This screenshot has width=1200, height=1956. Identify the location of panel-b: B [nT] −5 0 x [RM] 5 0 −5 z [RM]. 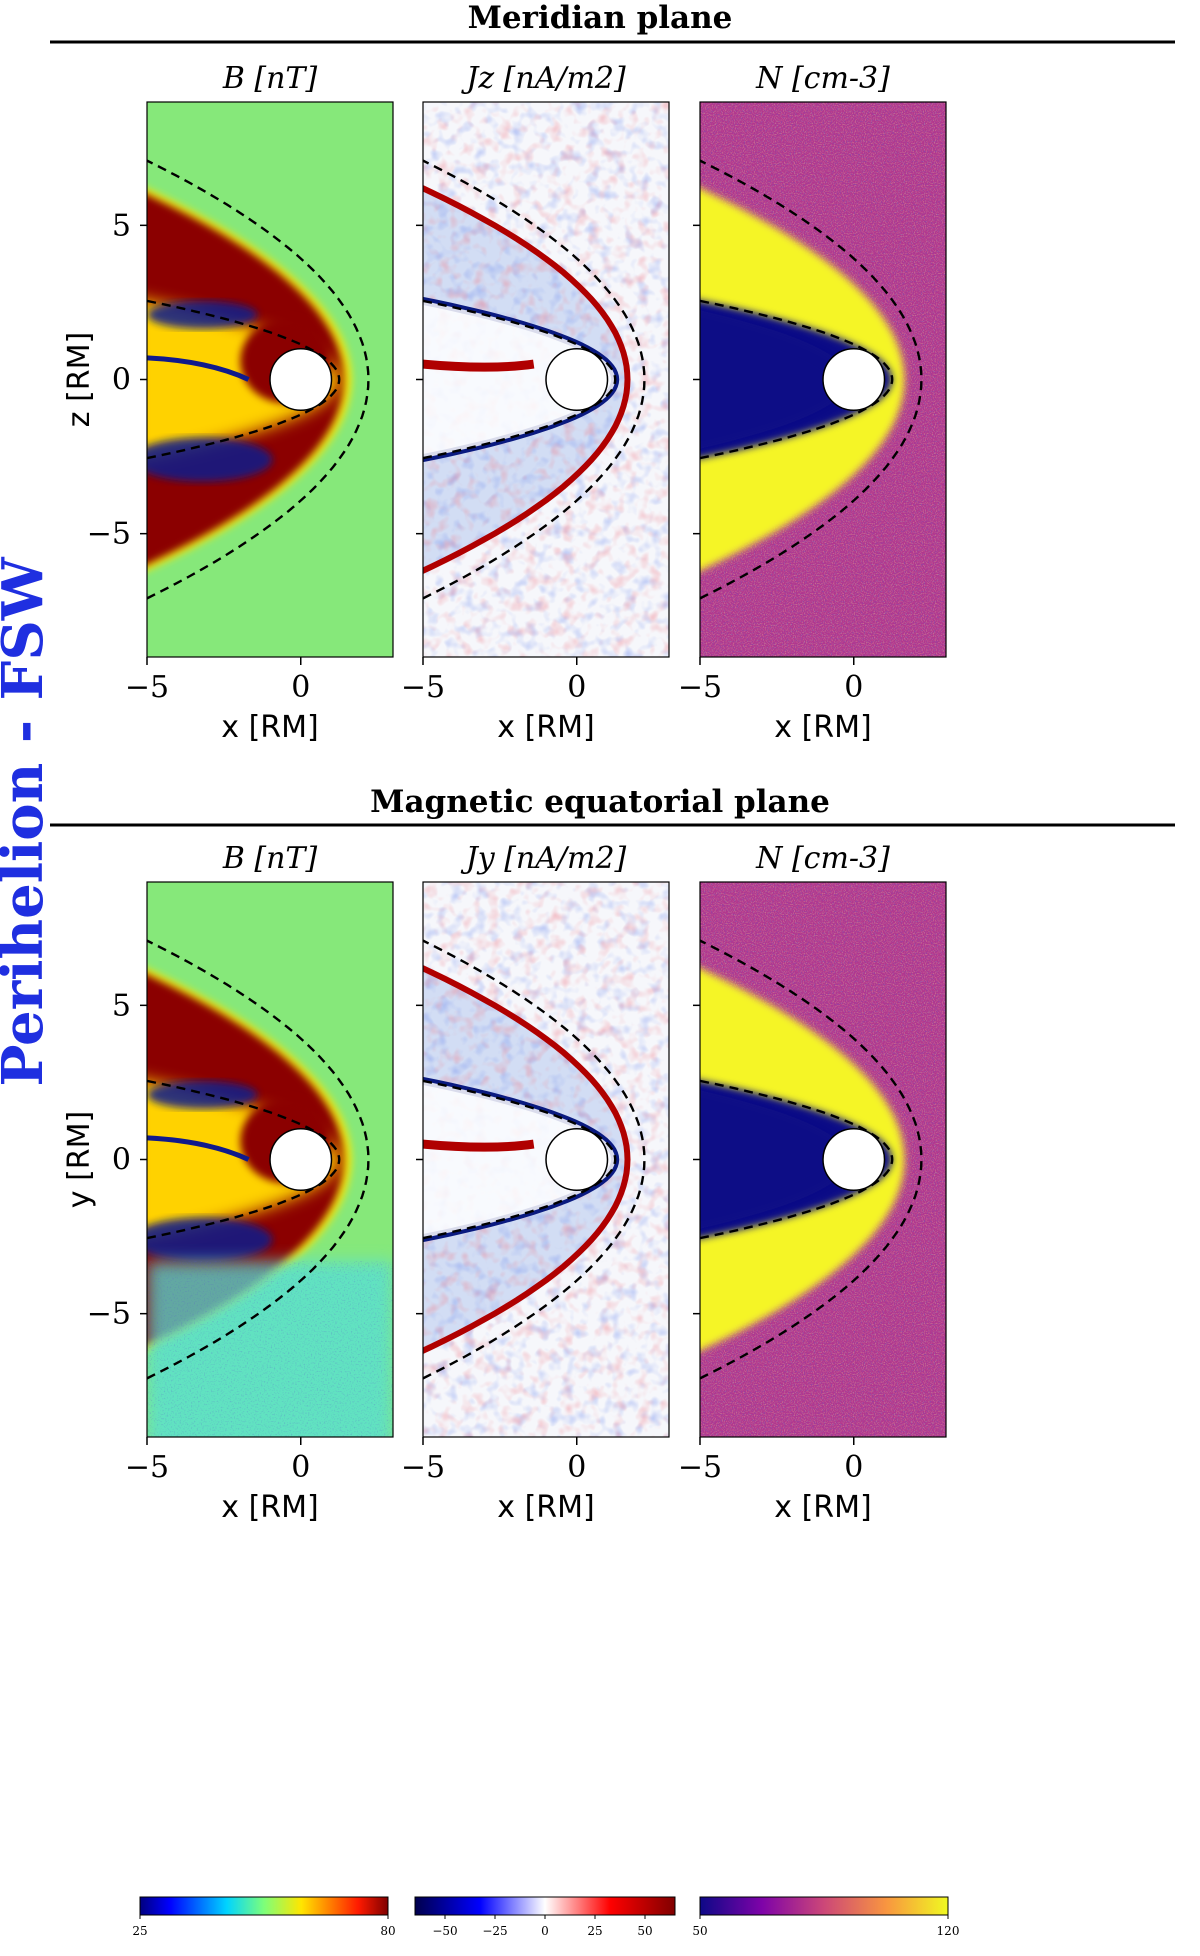
(228, 403).